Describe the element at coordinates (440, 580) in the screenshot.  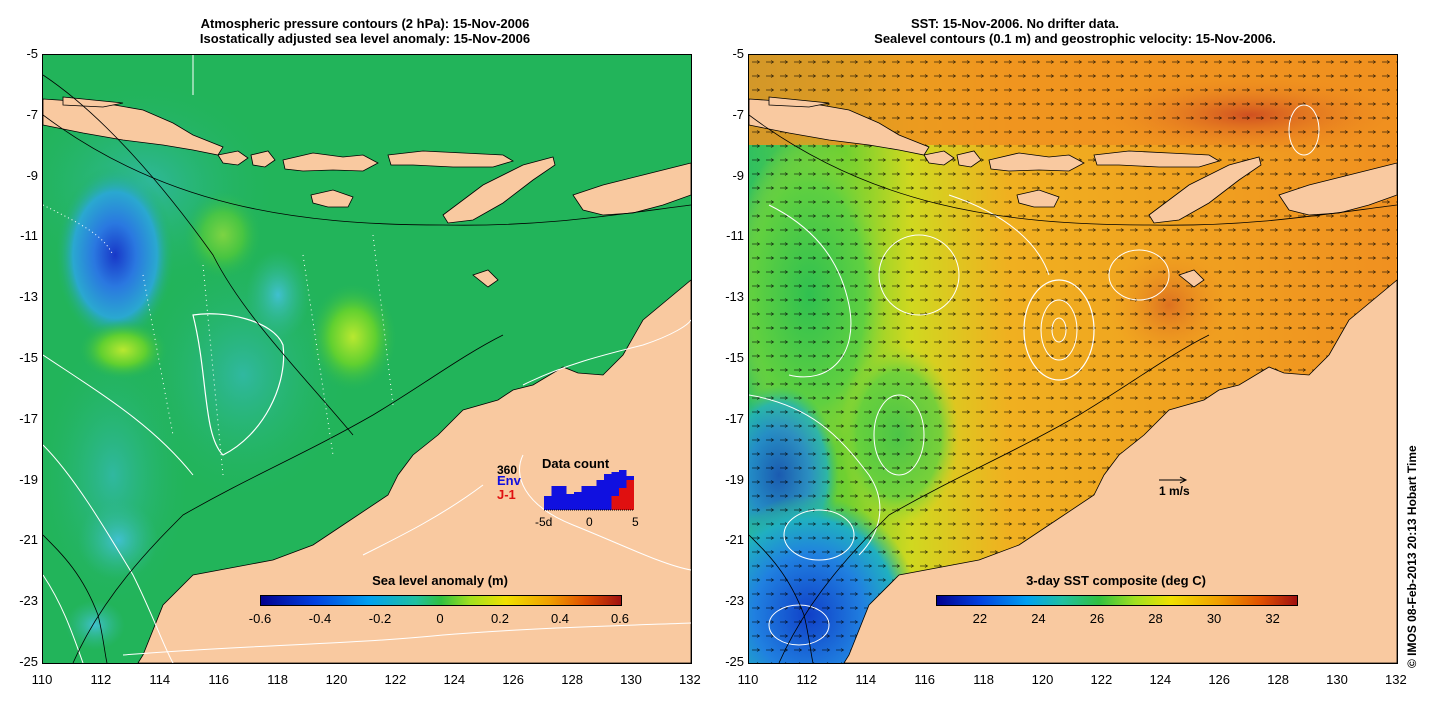
I see `left-colorbar-title: Sea level anomaly (m)` at that location.